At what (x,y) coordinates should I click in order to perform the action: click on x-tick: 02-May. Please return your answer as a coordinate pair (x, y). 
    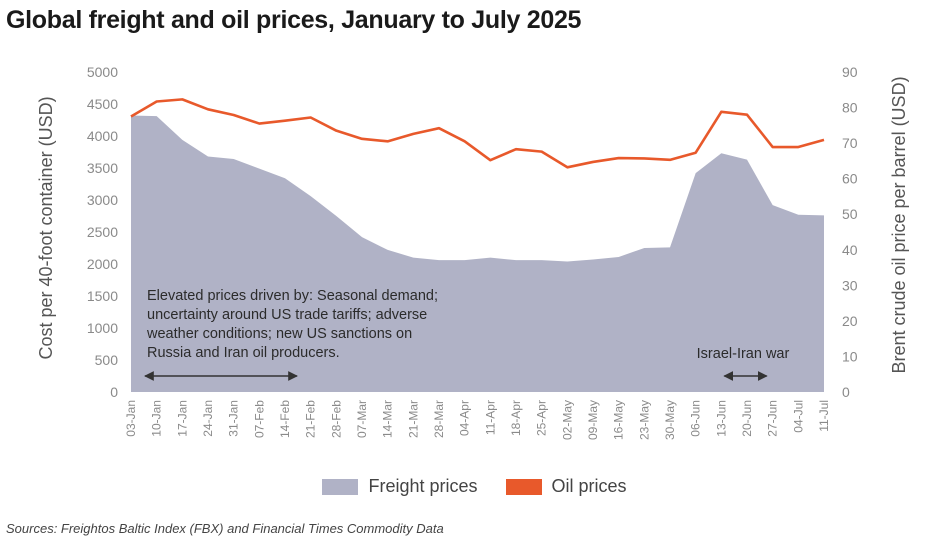
    Looking at the image, I should click on (567, 420).